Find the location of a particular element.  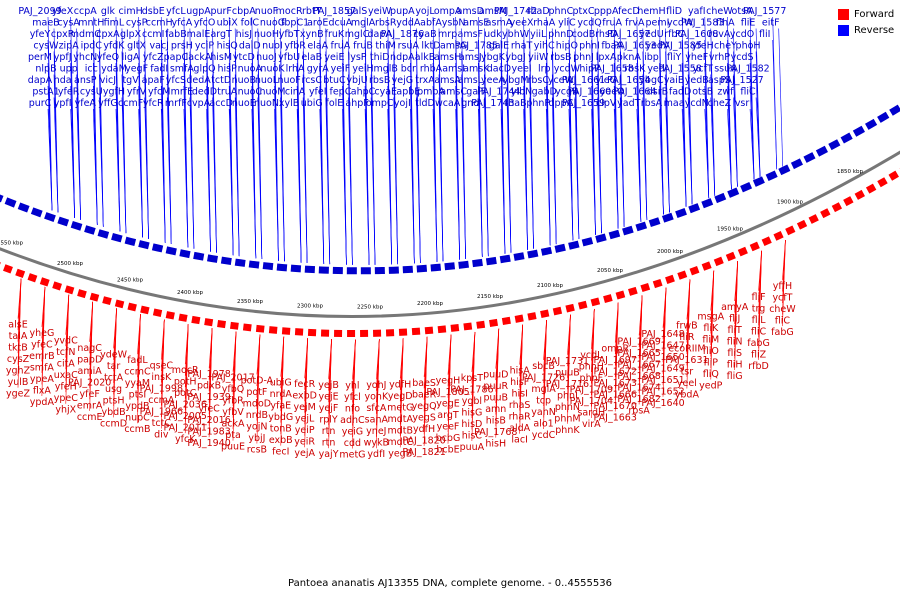

scale-tick-label: 2100 kbp is located at coordinates (550, 286).